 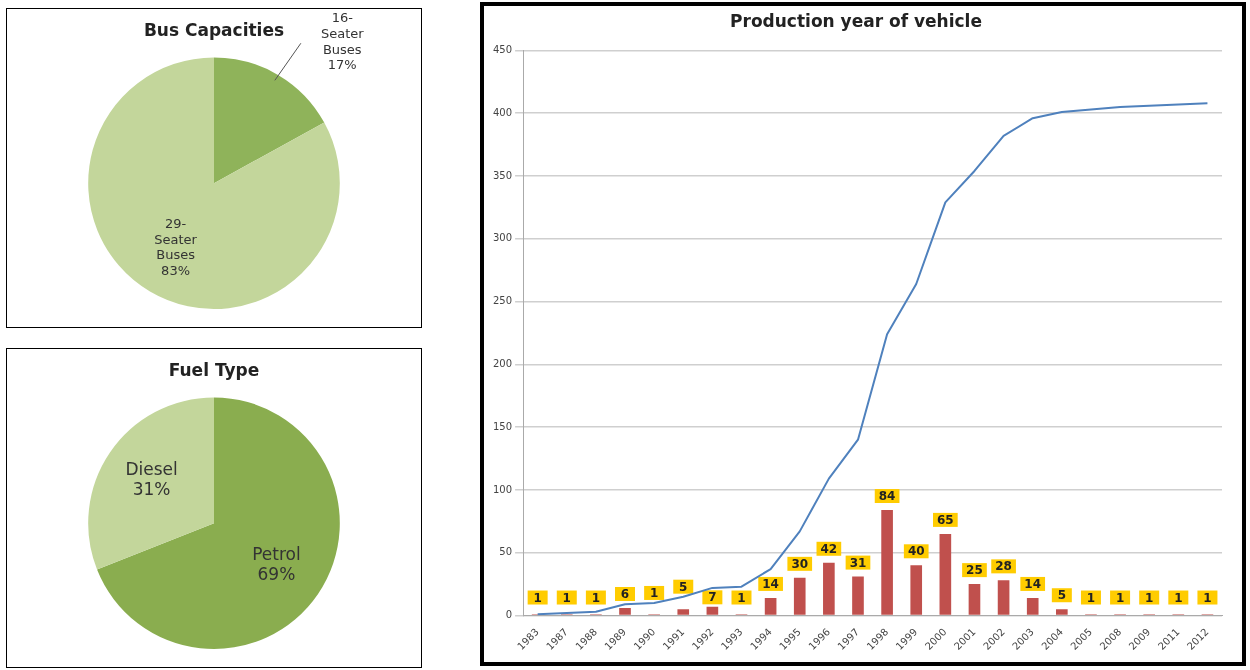 I want to click on data-label: 31, so click(x=858, y=562).